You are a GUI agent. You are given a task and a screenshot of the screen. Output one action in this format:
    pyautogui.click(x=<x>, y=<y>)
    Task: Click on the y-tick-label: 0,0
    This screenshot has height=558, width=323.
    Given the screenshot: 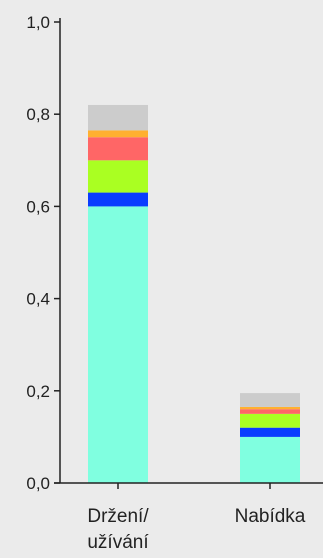 What is the action you would take?
    pyautogui.click(x=38, y=483)
    